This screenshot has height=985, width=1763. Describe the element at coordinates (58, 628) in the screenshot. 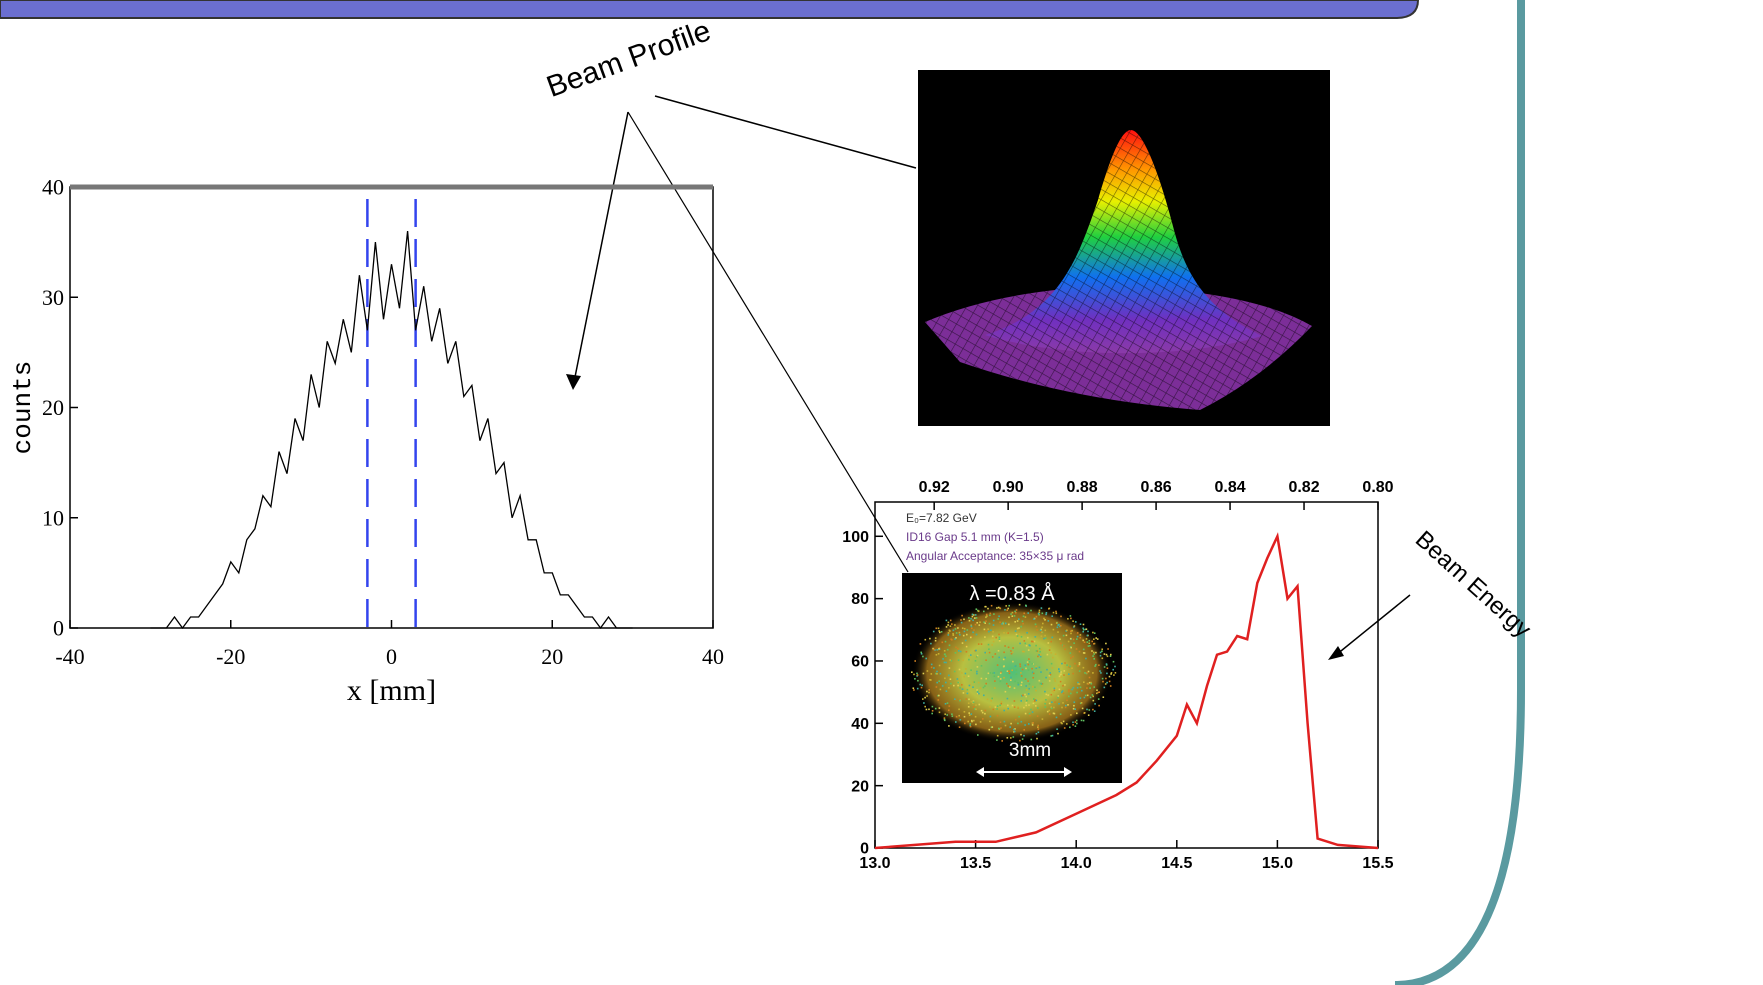

I see `y-tick-label: 0` at that location.